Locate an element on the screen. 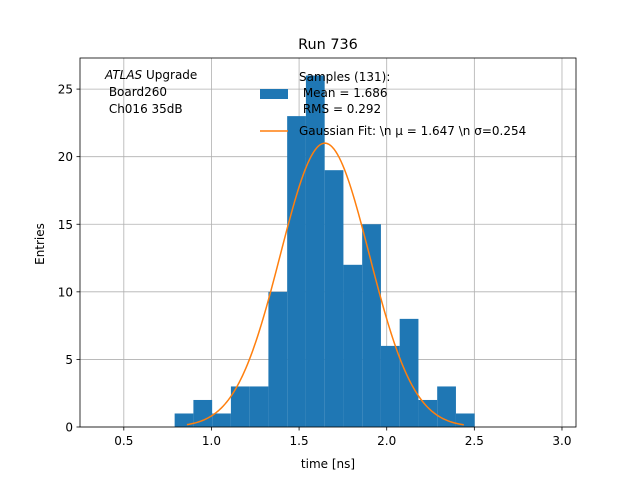  legend-samples-line-2: Mean = 1.686 is located at coordinates (343, 93).